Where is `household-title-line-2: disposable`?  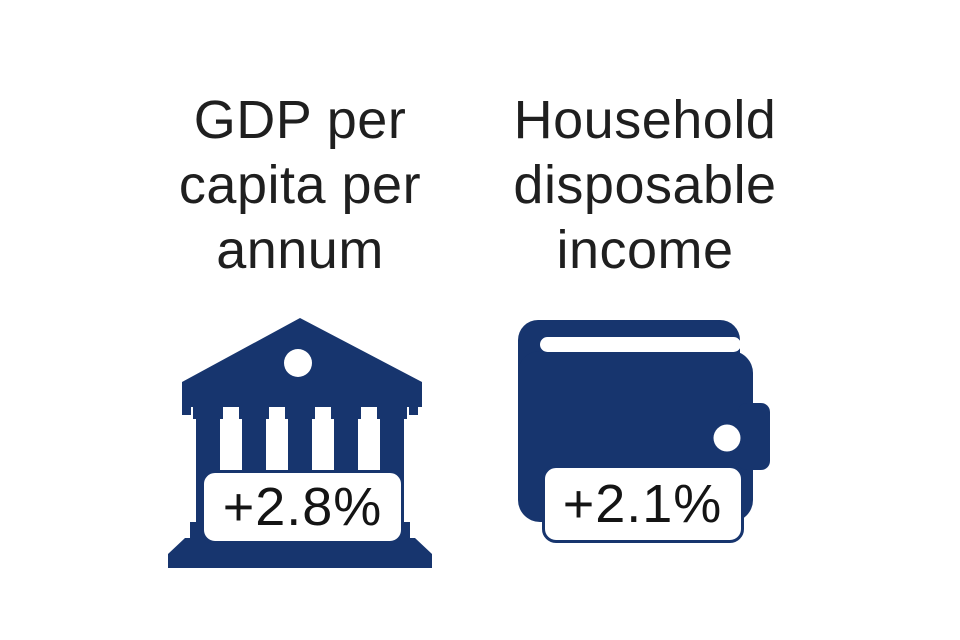
household-title-line-2: disposable is located at coordinates (645, 185).